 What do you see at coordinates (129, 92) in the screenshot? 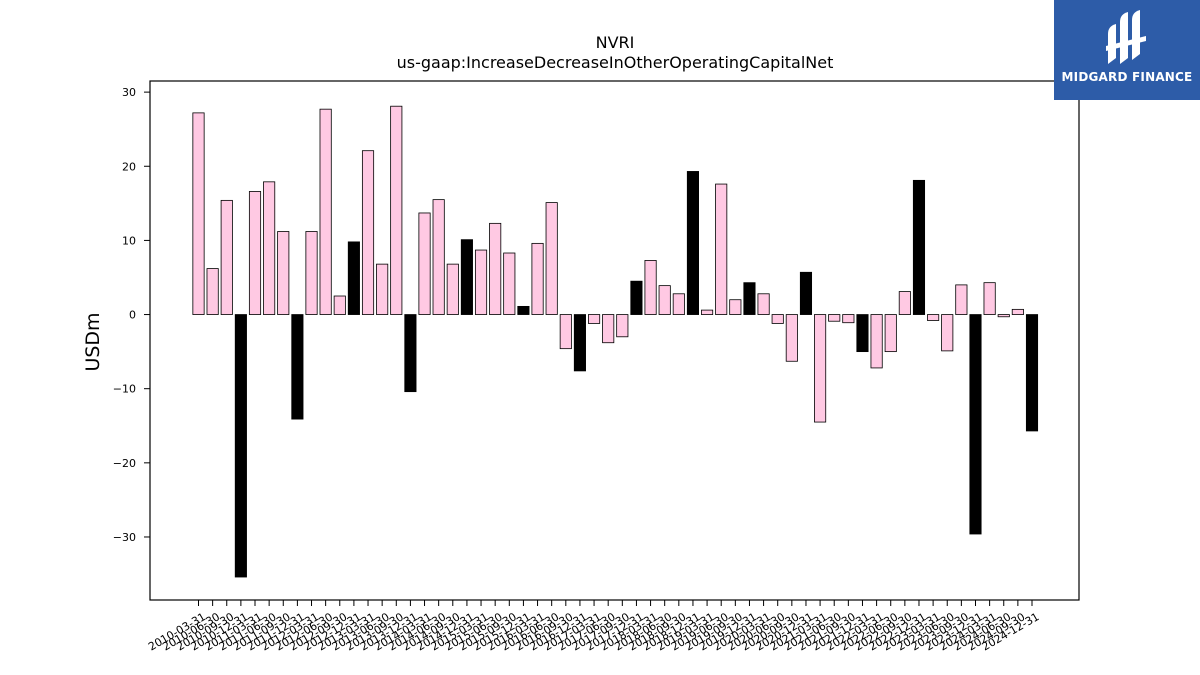
I see `y-tick-label: 30` at bounding box center [129, 92].